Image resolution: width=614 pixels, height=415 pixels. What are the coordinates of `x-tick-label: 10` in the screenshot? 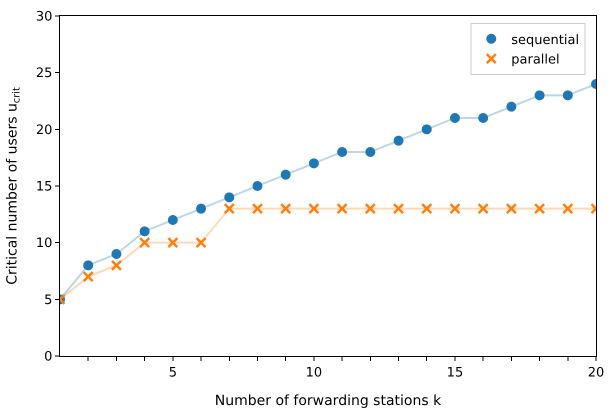 It's located at (314, 373).